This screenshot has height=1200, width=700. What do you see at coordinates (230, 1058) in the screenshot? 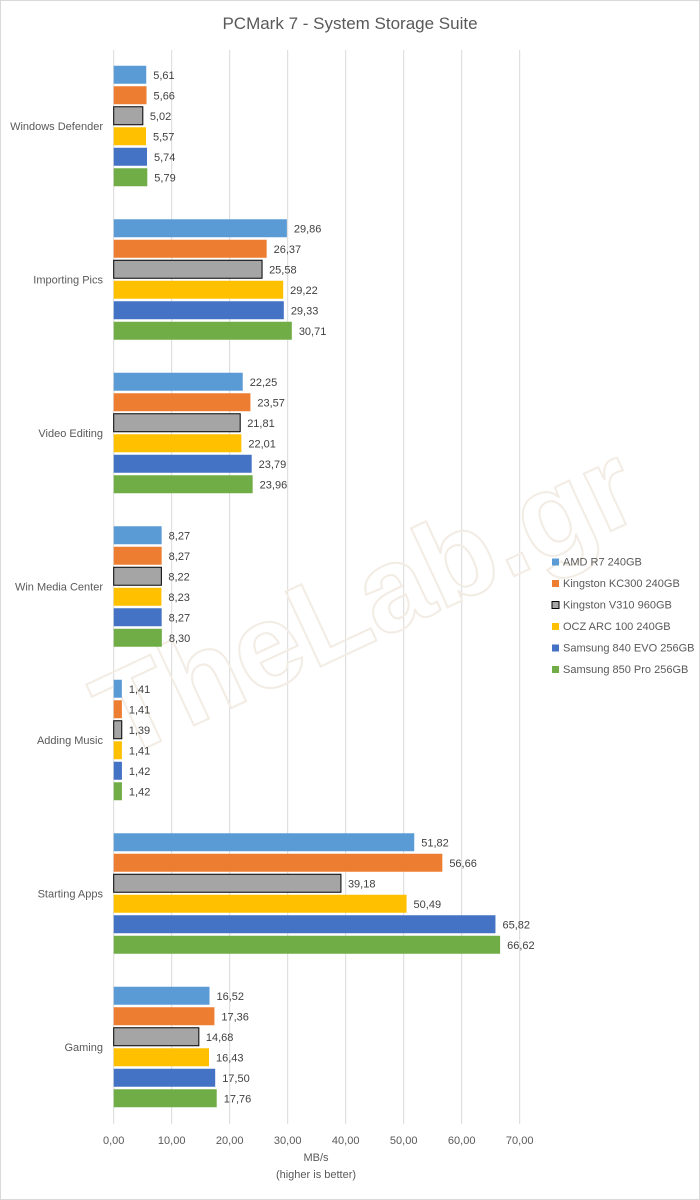
I see `data-label: 16,43` at bounding box center [230, 1058].